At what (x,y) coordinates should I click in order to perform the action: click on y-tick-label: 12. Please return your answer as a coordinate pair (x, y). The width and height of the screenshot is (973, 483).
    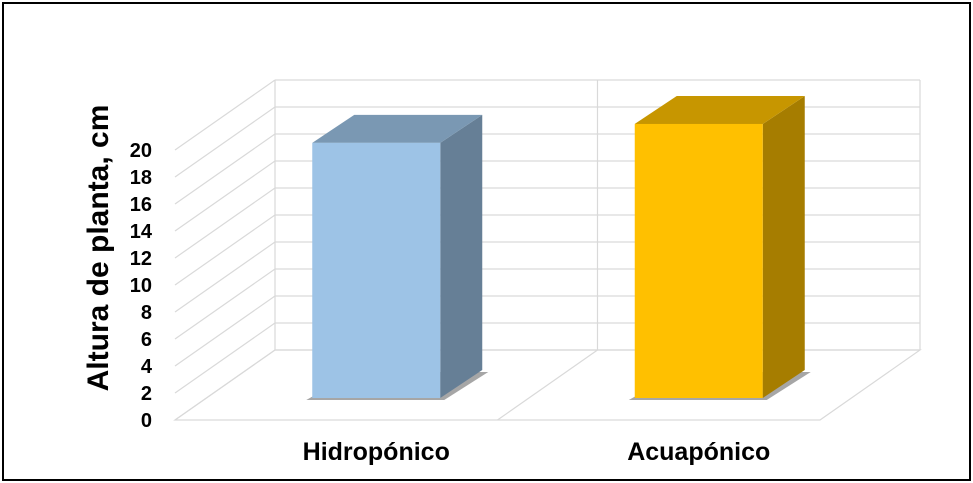
    Looking at the image, I should click on (141, 259).